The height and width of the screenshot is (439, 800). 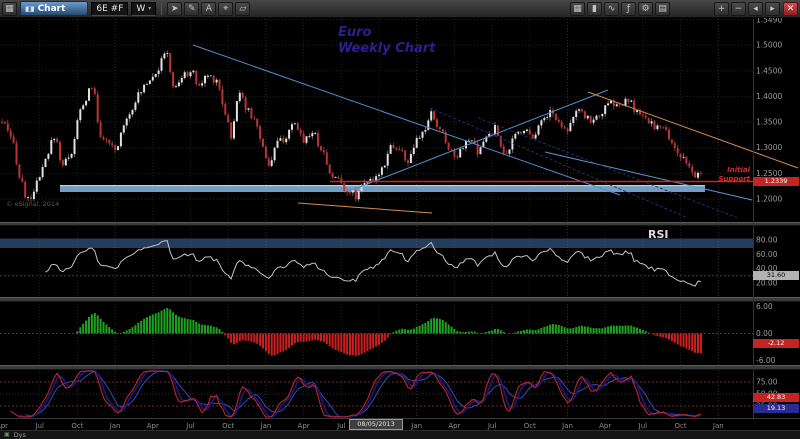 I want to click on esignal-watermark: © eSignal, 2014, so click(x=33, y=204).